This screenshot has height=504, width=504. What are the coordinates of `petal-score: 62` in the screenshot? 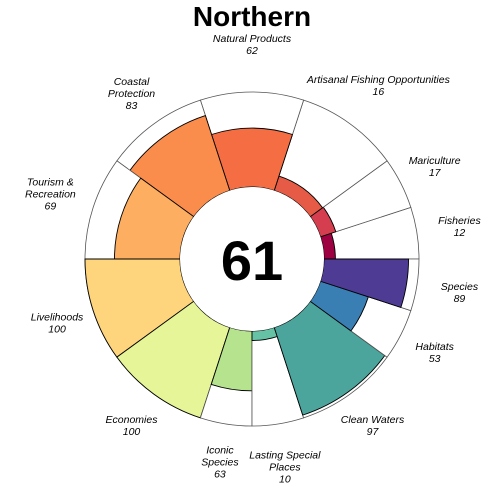 It's located at (252, 51).